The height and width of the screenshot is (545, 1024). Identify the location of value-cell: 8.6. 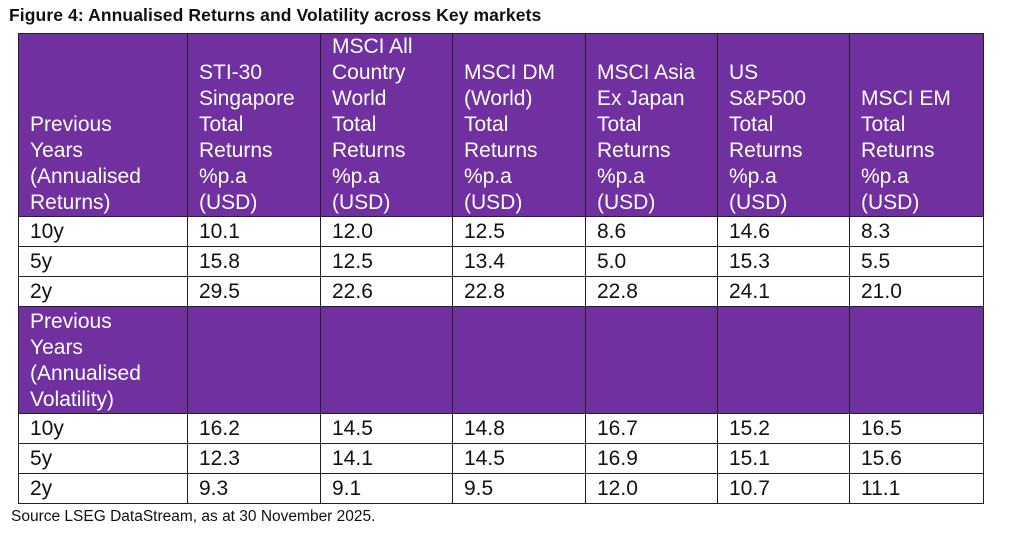
(651, 231).